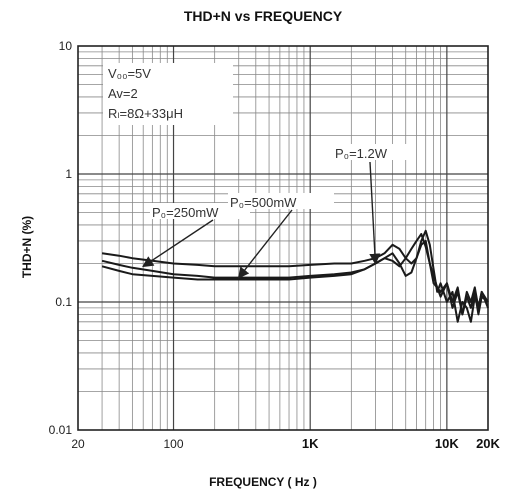 Image resolution: width=512 pixels, height=496 pixels. Describe the element at coordinates (263, 482) in the screenshot. I see `x-axis-label: FREQUENCY ( Hz )` at that location.